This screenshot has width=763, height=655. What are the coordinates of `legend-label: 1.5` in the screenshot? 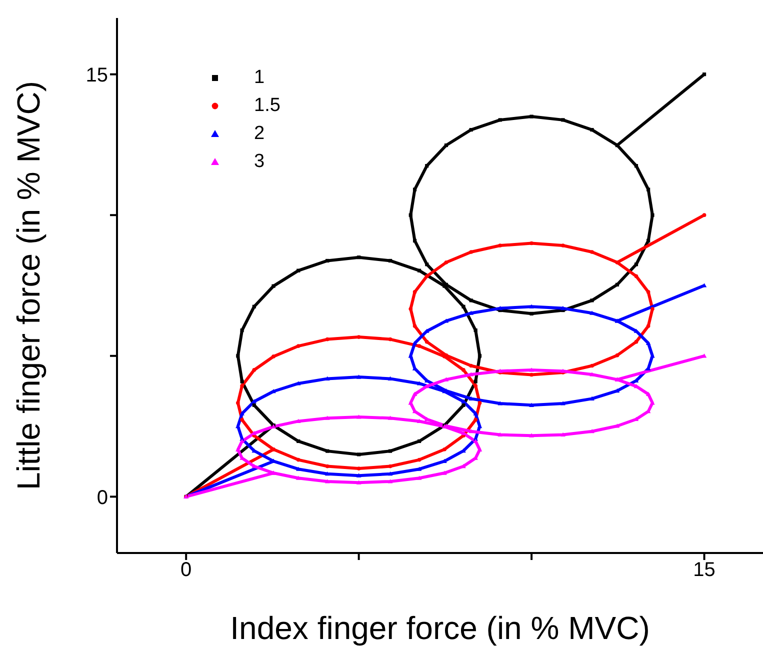 It's located at (267, 106).